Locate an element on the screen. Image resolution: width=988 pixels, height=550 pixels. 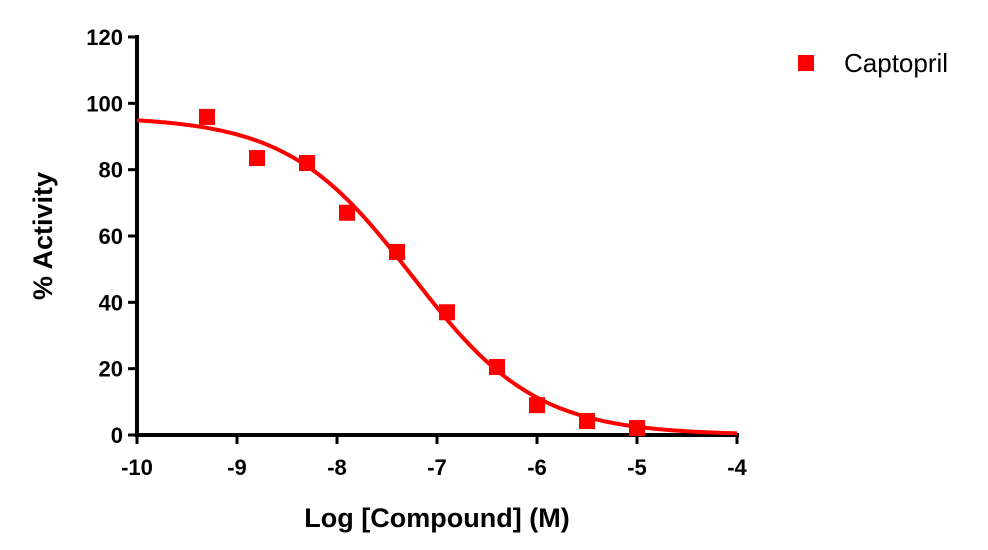
legend-label-captopril: Captopril is located at coordinates (896, 63).